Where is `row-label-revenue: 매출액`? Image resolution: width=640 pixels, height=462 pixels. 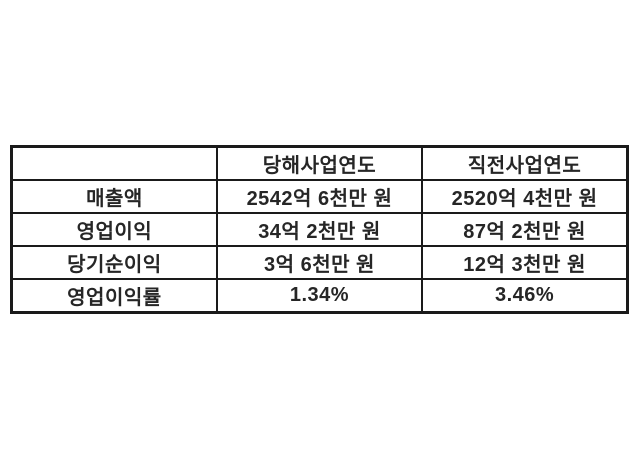
row-label-revenue: 매출액 is located at coordinates (114, 196).